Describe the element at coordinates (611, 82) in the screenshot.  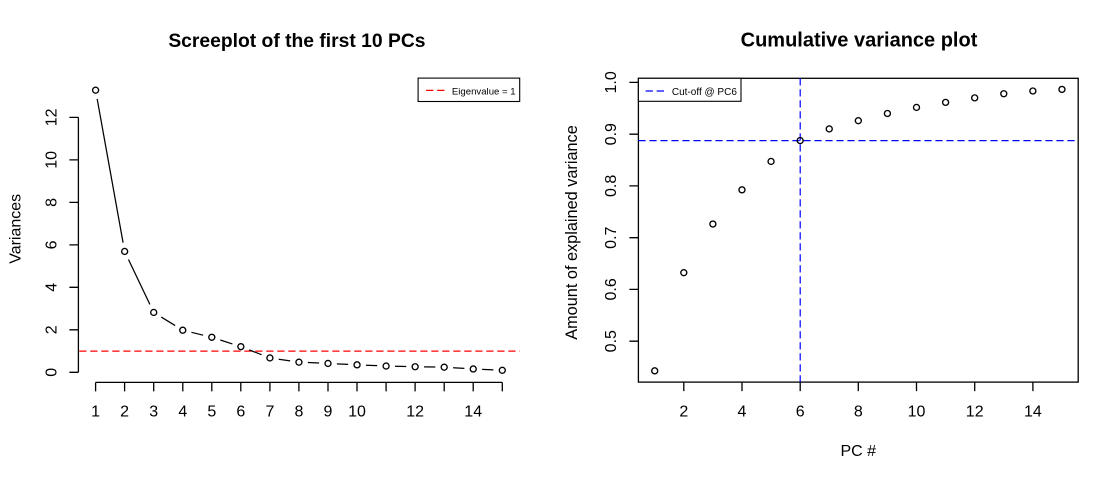
I see `svg-text: 1.0` at that location.